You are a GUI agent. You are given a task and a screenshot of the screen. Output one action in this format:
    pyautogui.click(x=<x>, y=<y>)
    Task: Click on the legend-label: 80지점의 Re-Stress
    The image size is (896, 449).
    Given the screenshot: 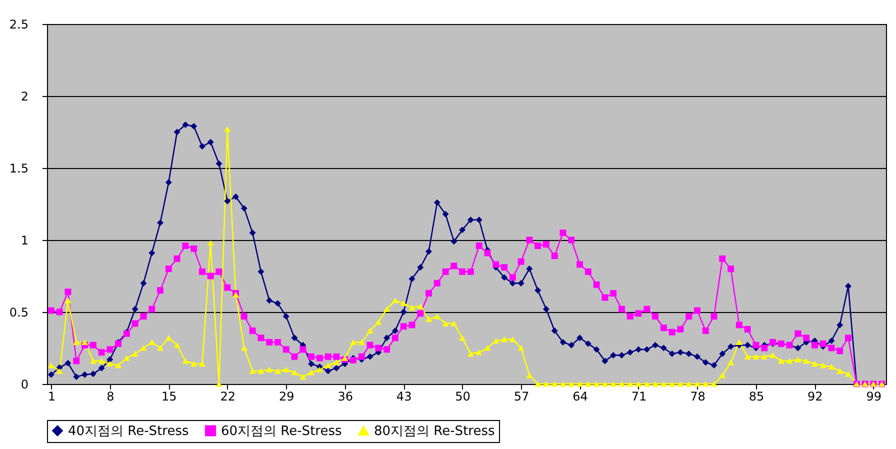 What is the action you would take?
    pyautogui.click(x=434, y=431)
    